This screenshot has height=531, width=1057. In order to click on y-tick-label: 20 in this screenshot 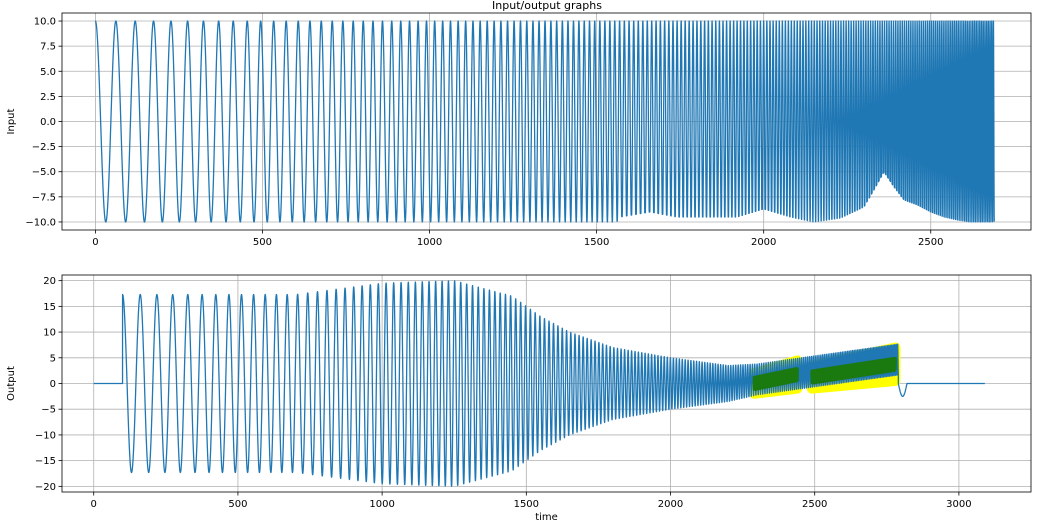, I will do `click(49, 281)`.